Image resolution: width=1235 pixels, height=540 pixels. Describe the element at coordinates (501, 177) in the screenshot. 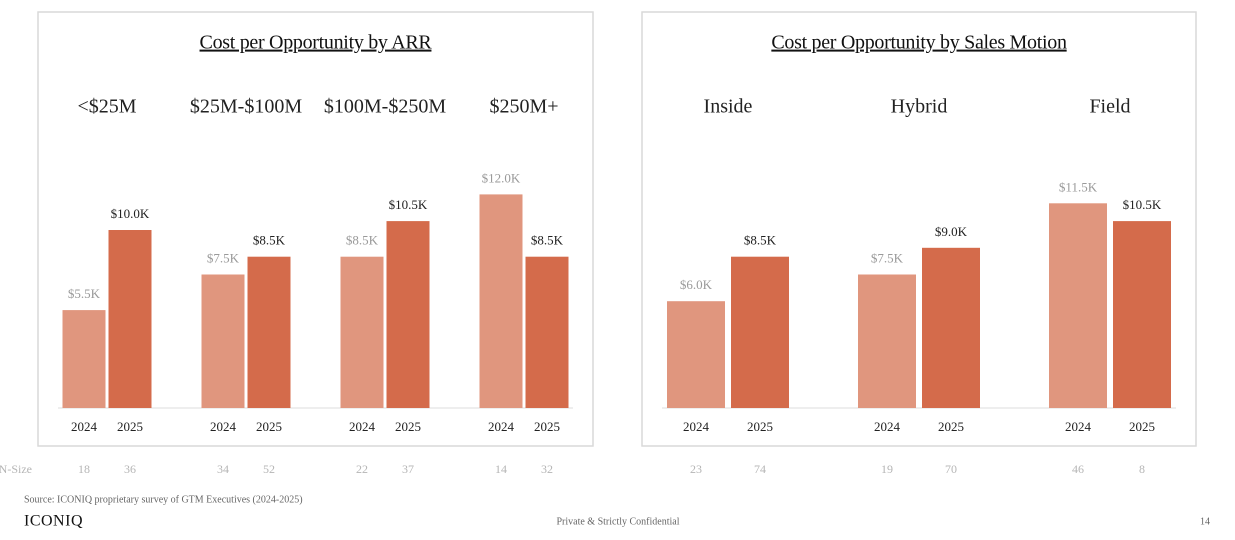

I see `value-label: $12.0K` at that location.